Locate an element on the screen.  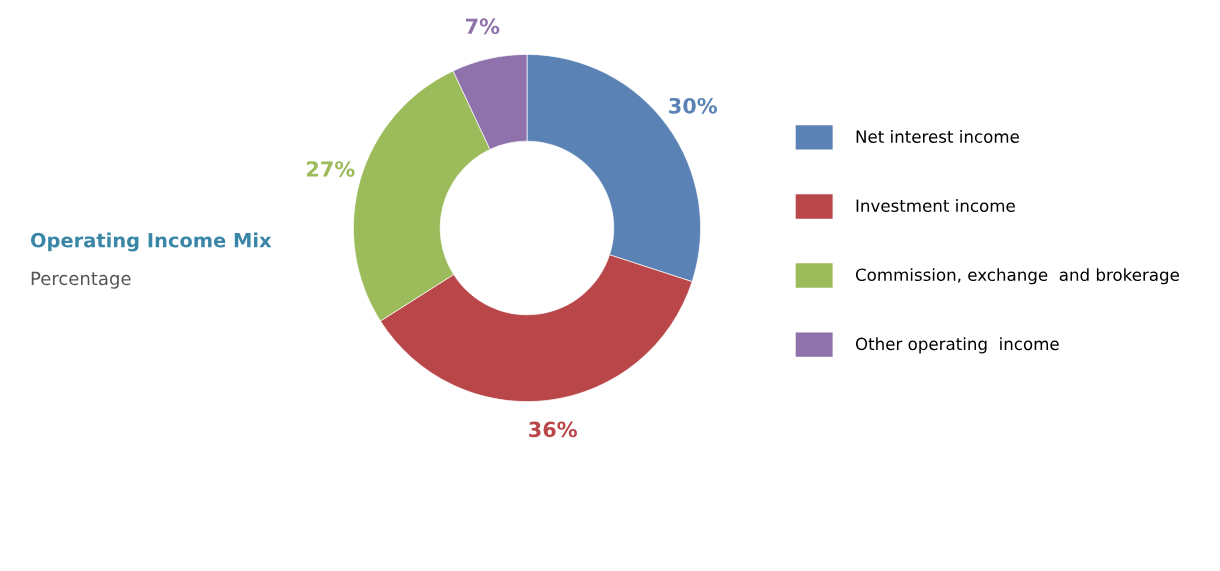
data-label: 36% is located at coordinates (553, 429).